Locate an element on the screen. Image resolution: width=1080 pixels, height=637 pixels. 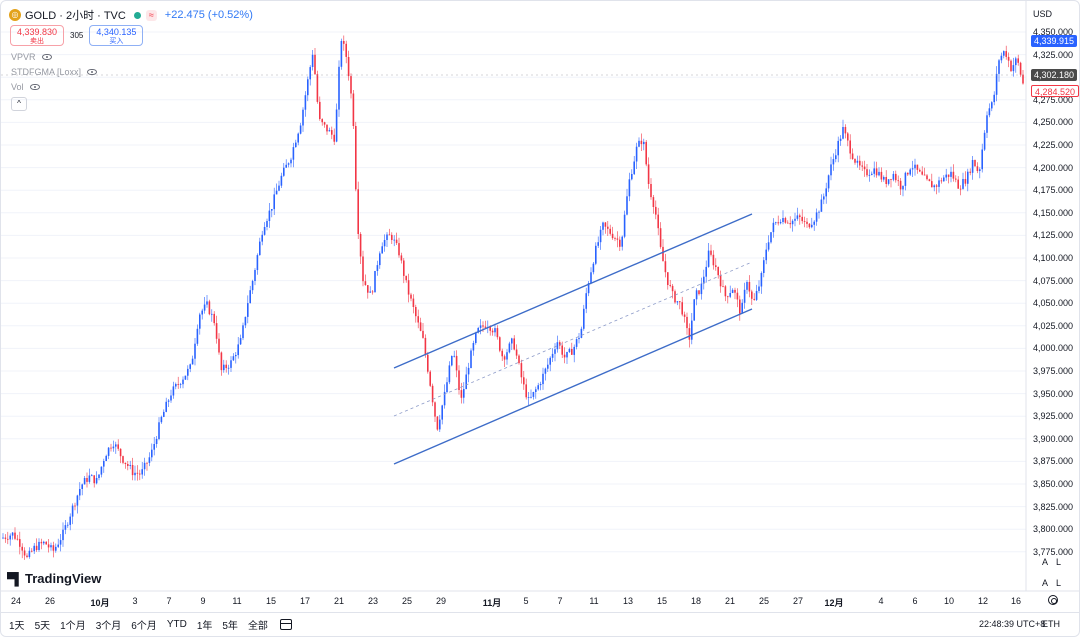
range-5y: 5年 is located at coordinates (230, 626).